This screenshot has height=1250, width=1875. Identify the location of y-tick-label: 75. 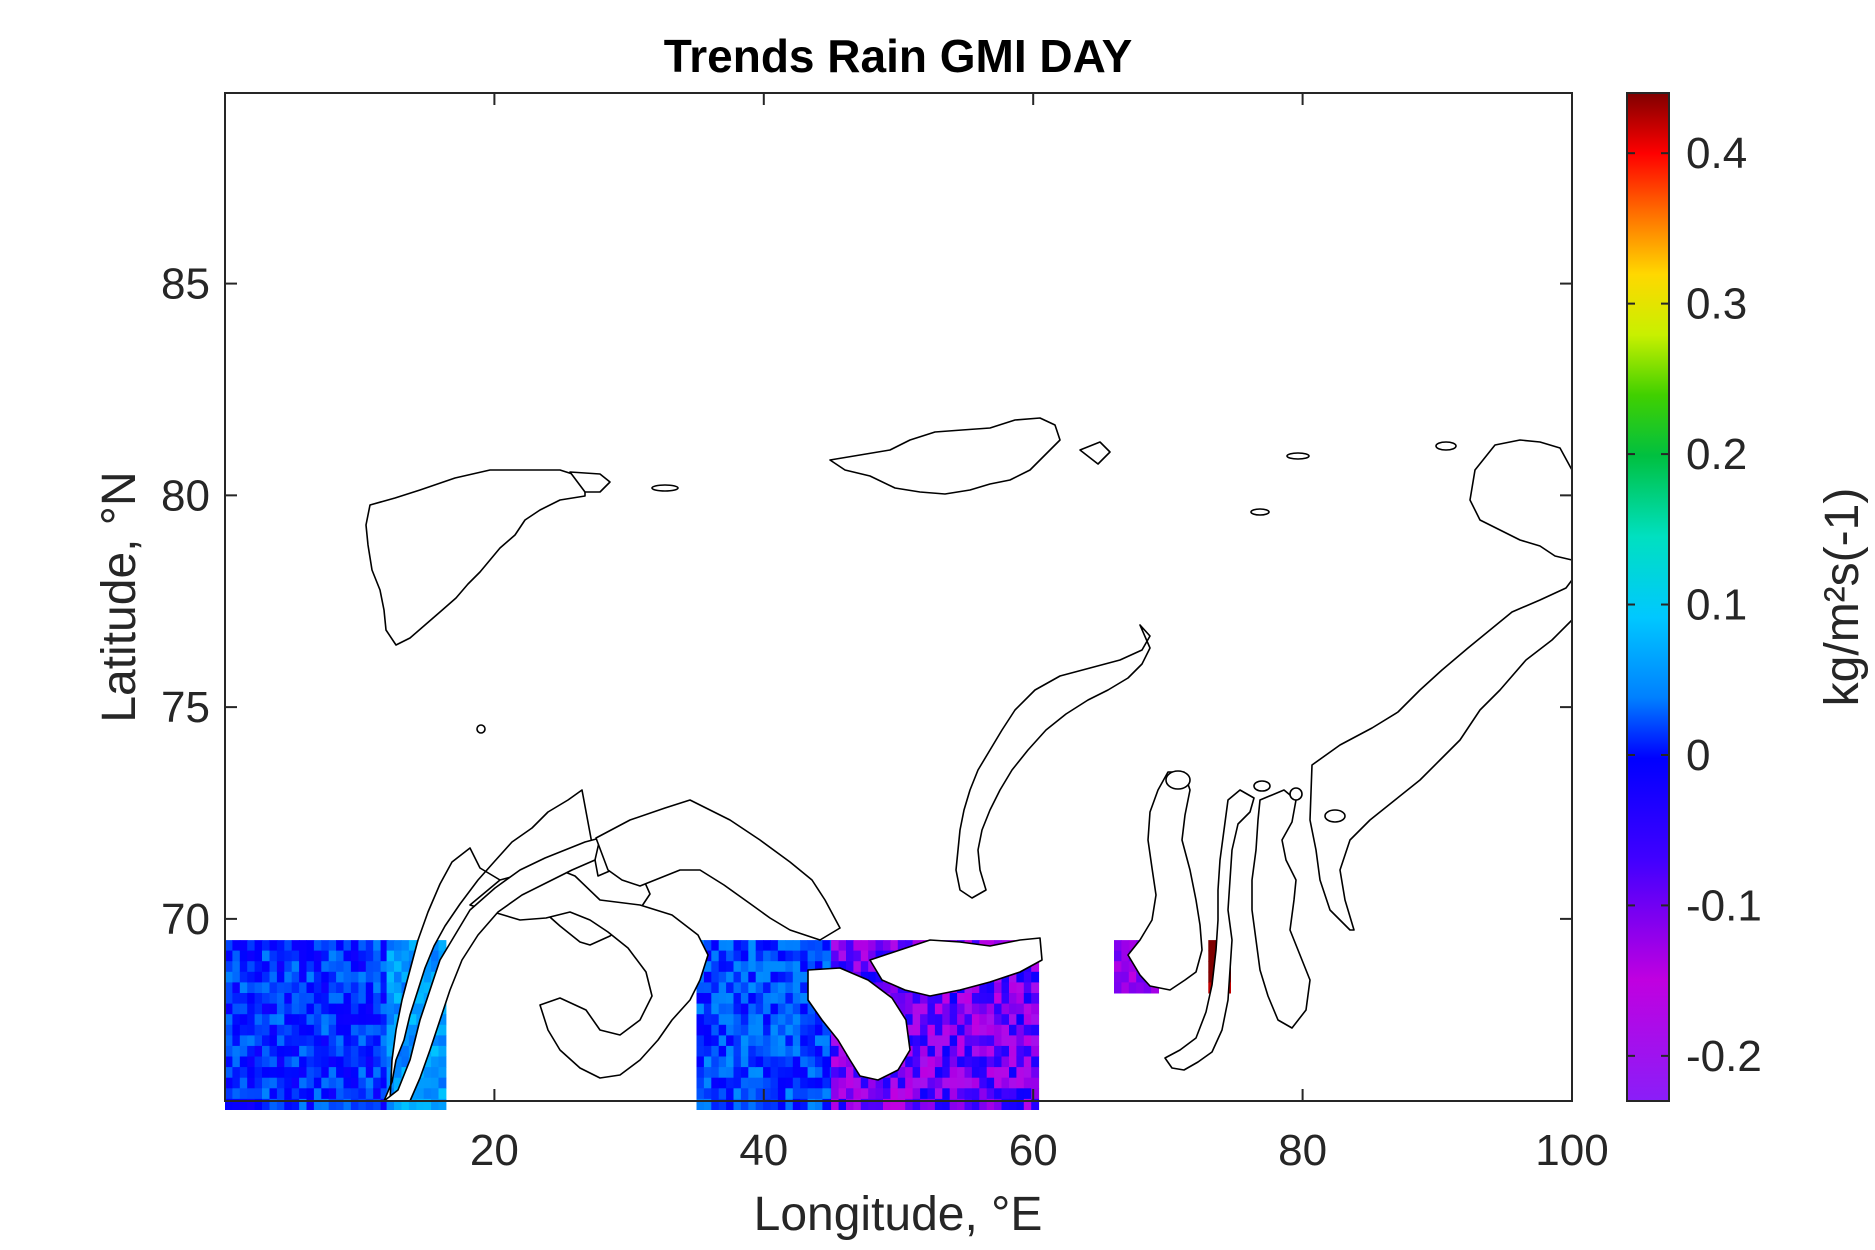
(185, 707).